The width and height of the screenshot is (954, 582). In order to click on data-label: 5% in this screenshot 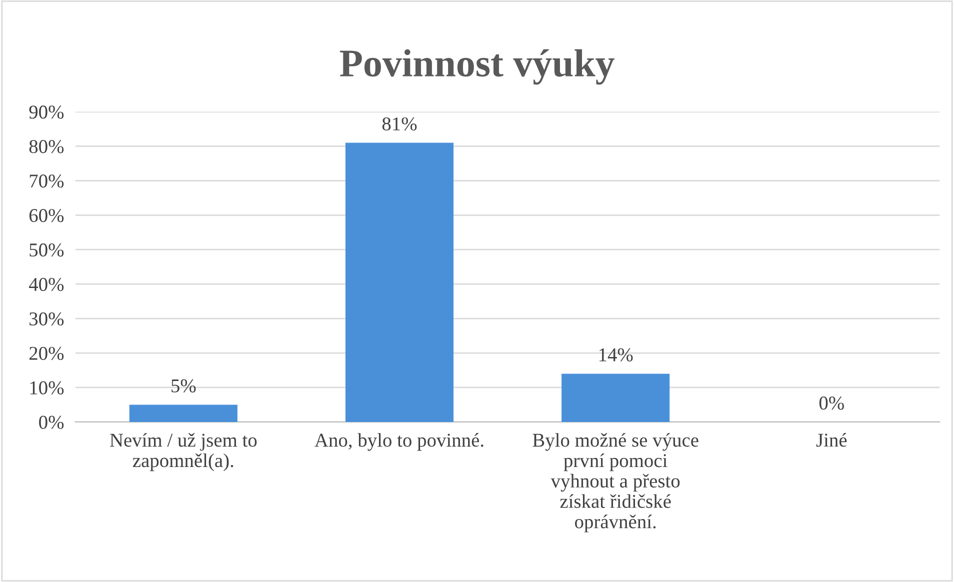, I will do `click(184, 385)`.